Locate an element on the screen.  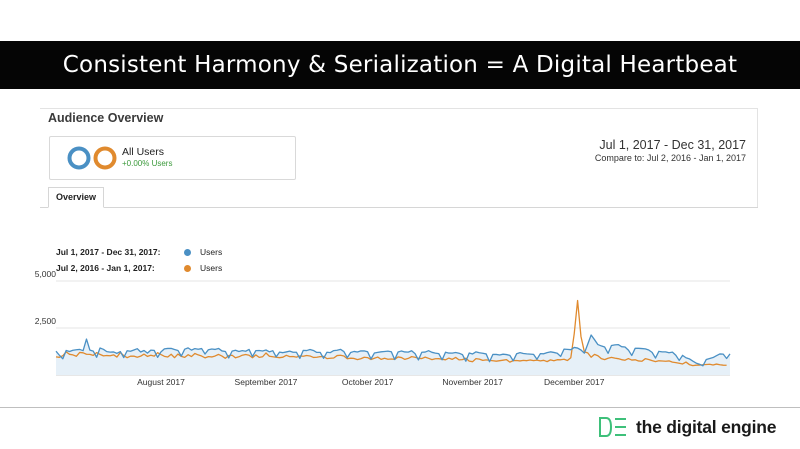
date-range-main: Jul 1, 2017 - Dec 31, 2017 is located at coordinates (672, 145).